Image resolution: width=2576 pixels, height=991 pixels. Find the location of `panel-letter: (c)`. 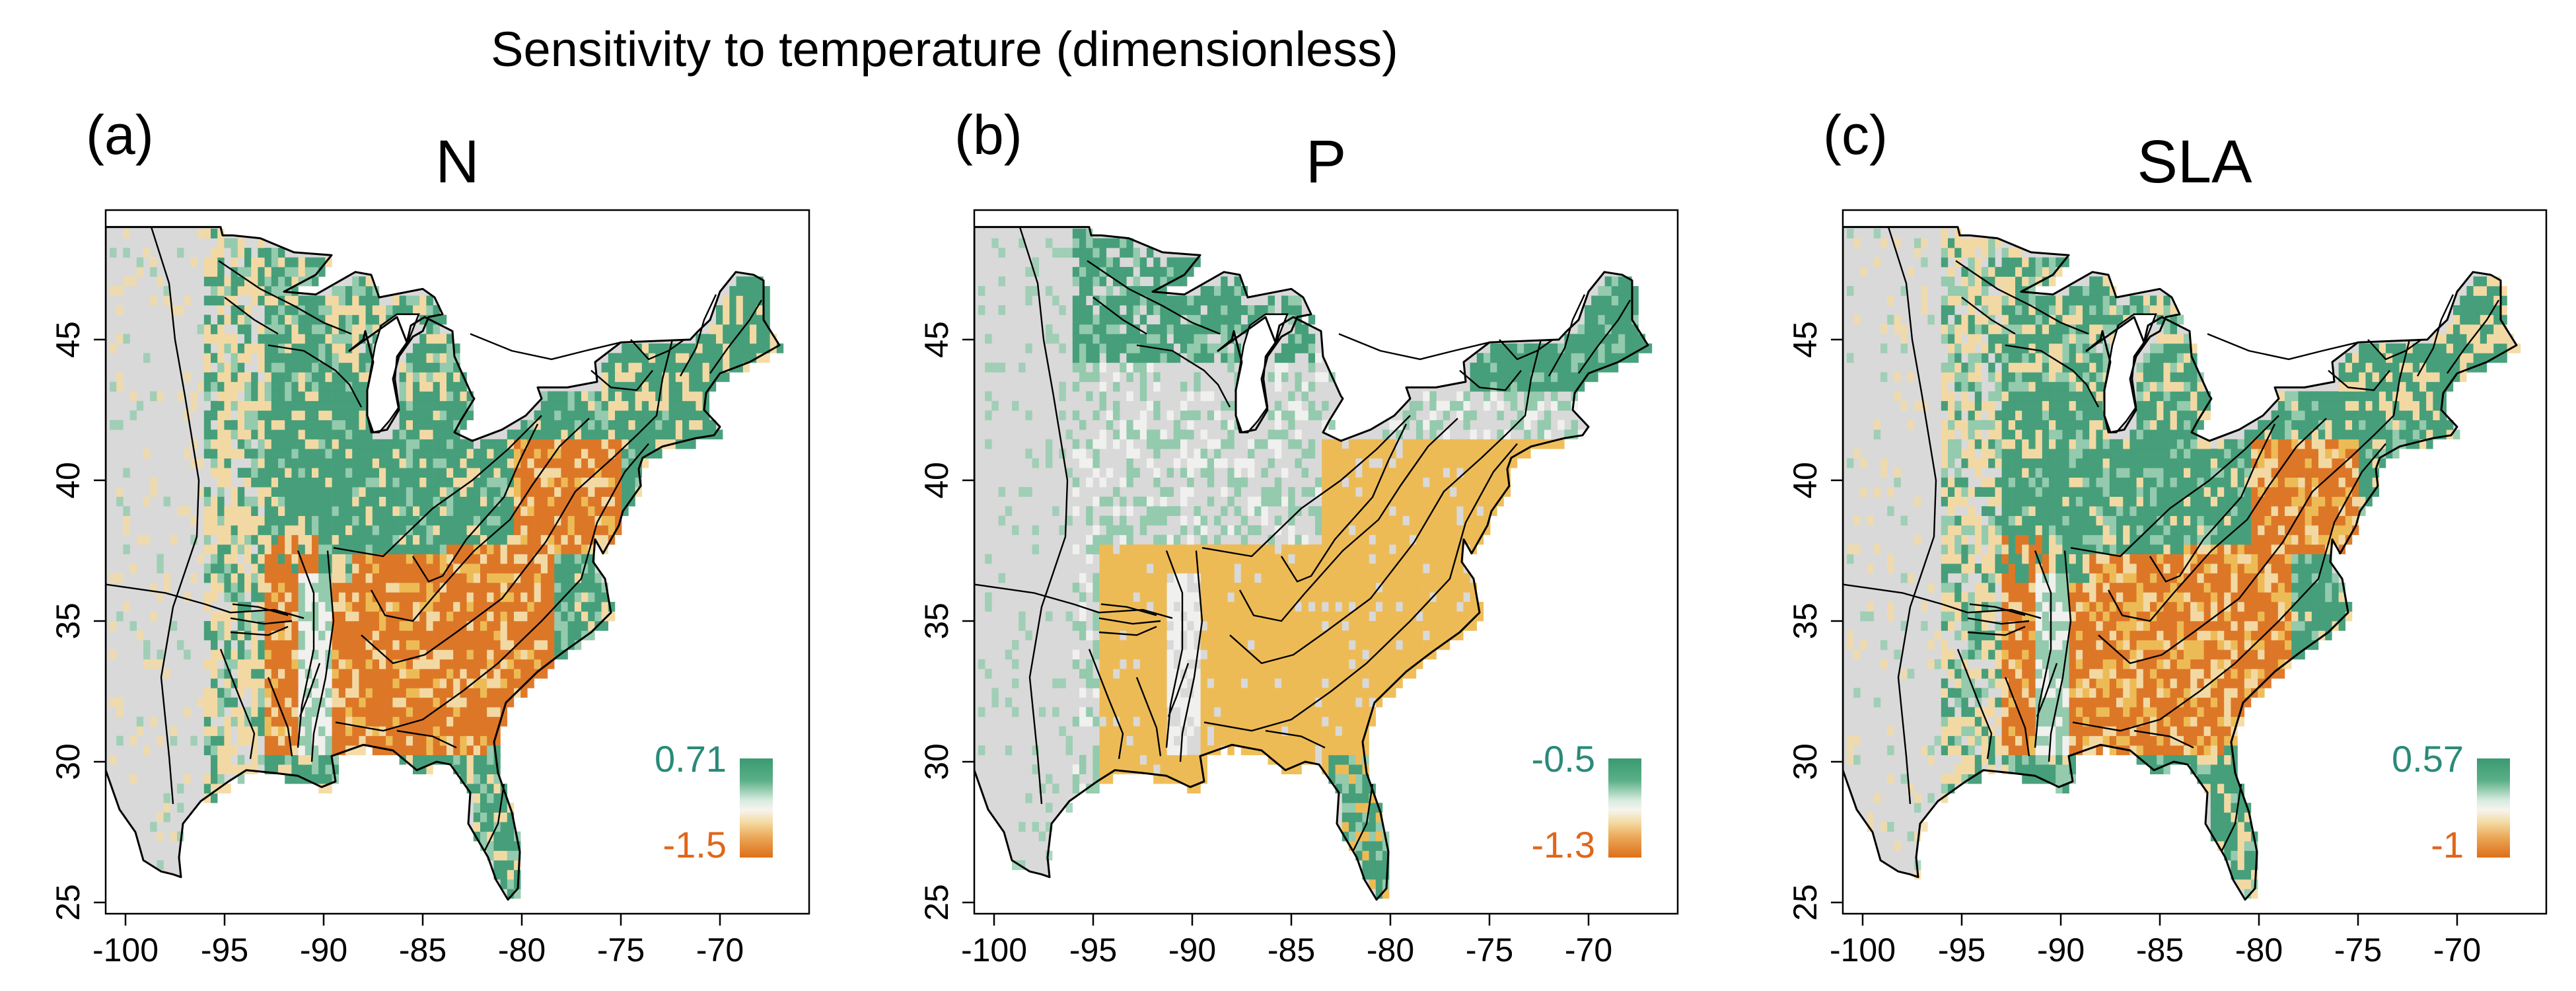

panel-letter: (c) is located at coordinates (1855, 135).